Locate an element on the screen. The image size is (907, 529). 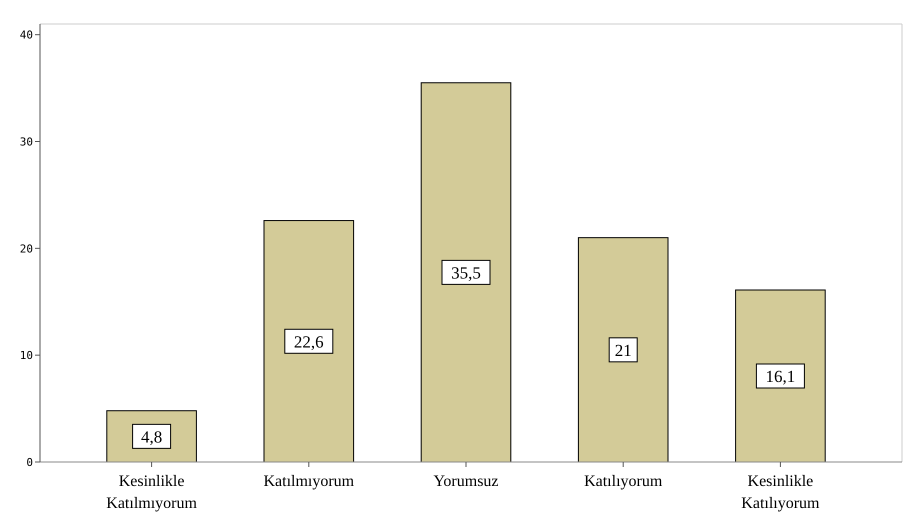
data-label: 16,1 is located at coordinates (781, 376).